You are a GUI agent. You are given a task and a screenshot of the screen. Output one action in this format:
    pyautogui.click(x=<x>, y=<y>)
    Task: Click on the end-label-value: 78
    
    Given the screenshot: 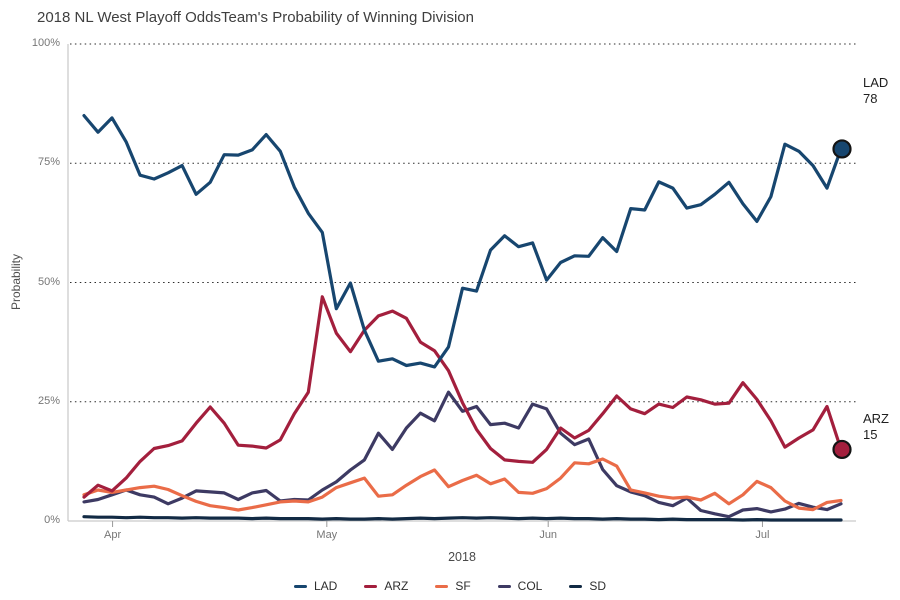 What is the action you would take?
    pyautogui.click(x=870, y=98)
    